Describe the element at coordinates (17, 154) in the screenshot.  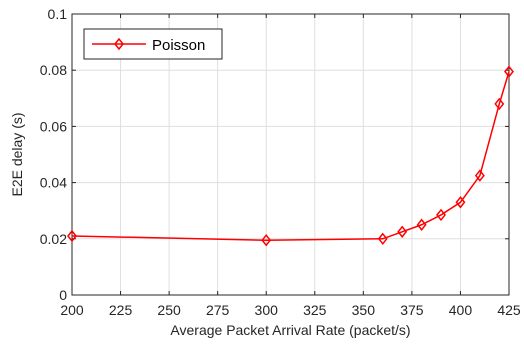
I see `y-axis-label: E2E delay (s)` at that location.